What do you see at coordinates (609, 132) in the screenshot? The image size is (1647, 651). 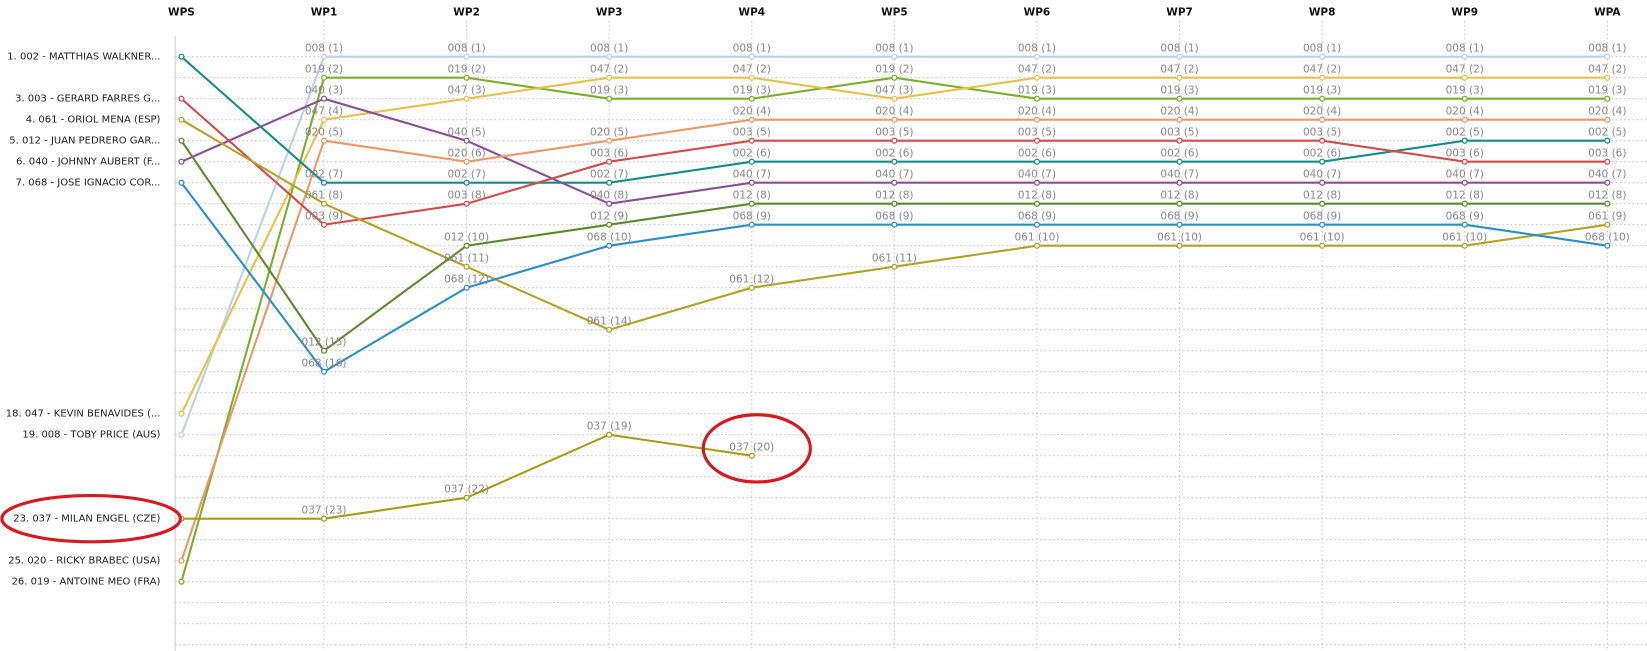 I see `point-label: 020 (5)` at bounding box center [609, 132].